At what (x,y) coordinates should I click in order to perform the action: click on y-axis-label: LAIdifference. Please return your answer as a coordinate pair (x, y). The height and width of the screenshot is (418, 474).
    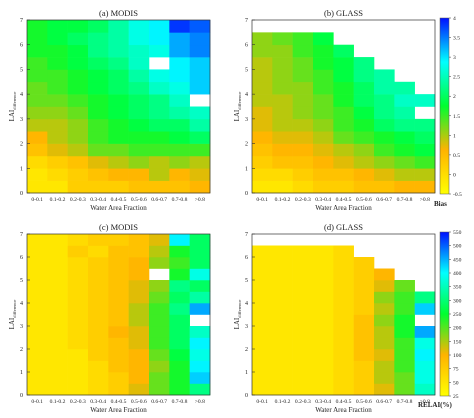
    Looking at the image, I should click on (12, 315).